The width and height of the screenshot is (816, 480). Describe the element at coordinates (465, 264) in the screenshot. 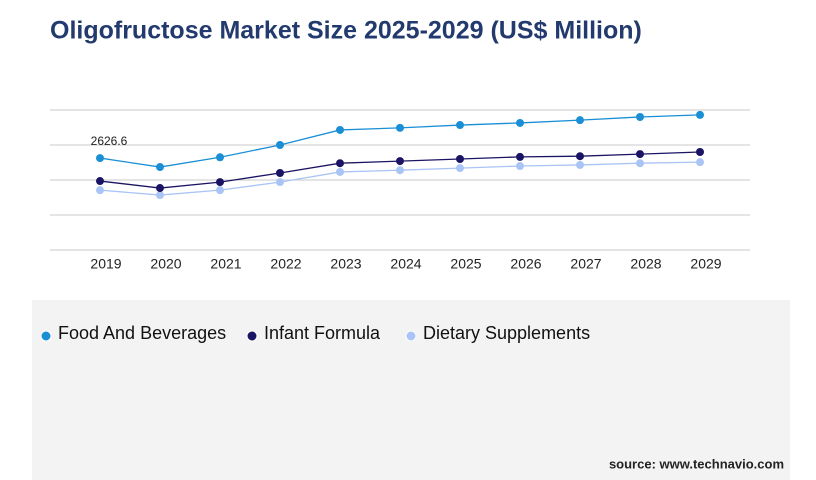

I see `x-tick-label: 2025` at that location.